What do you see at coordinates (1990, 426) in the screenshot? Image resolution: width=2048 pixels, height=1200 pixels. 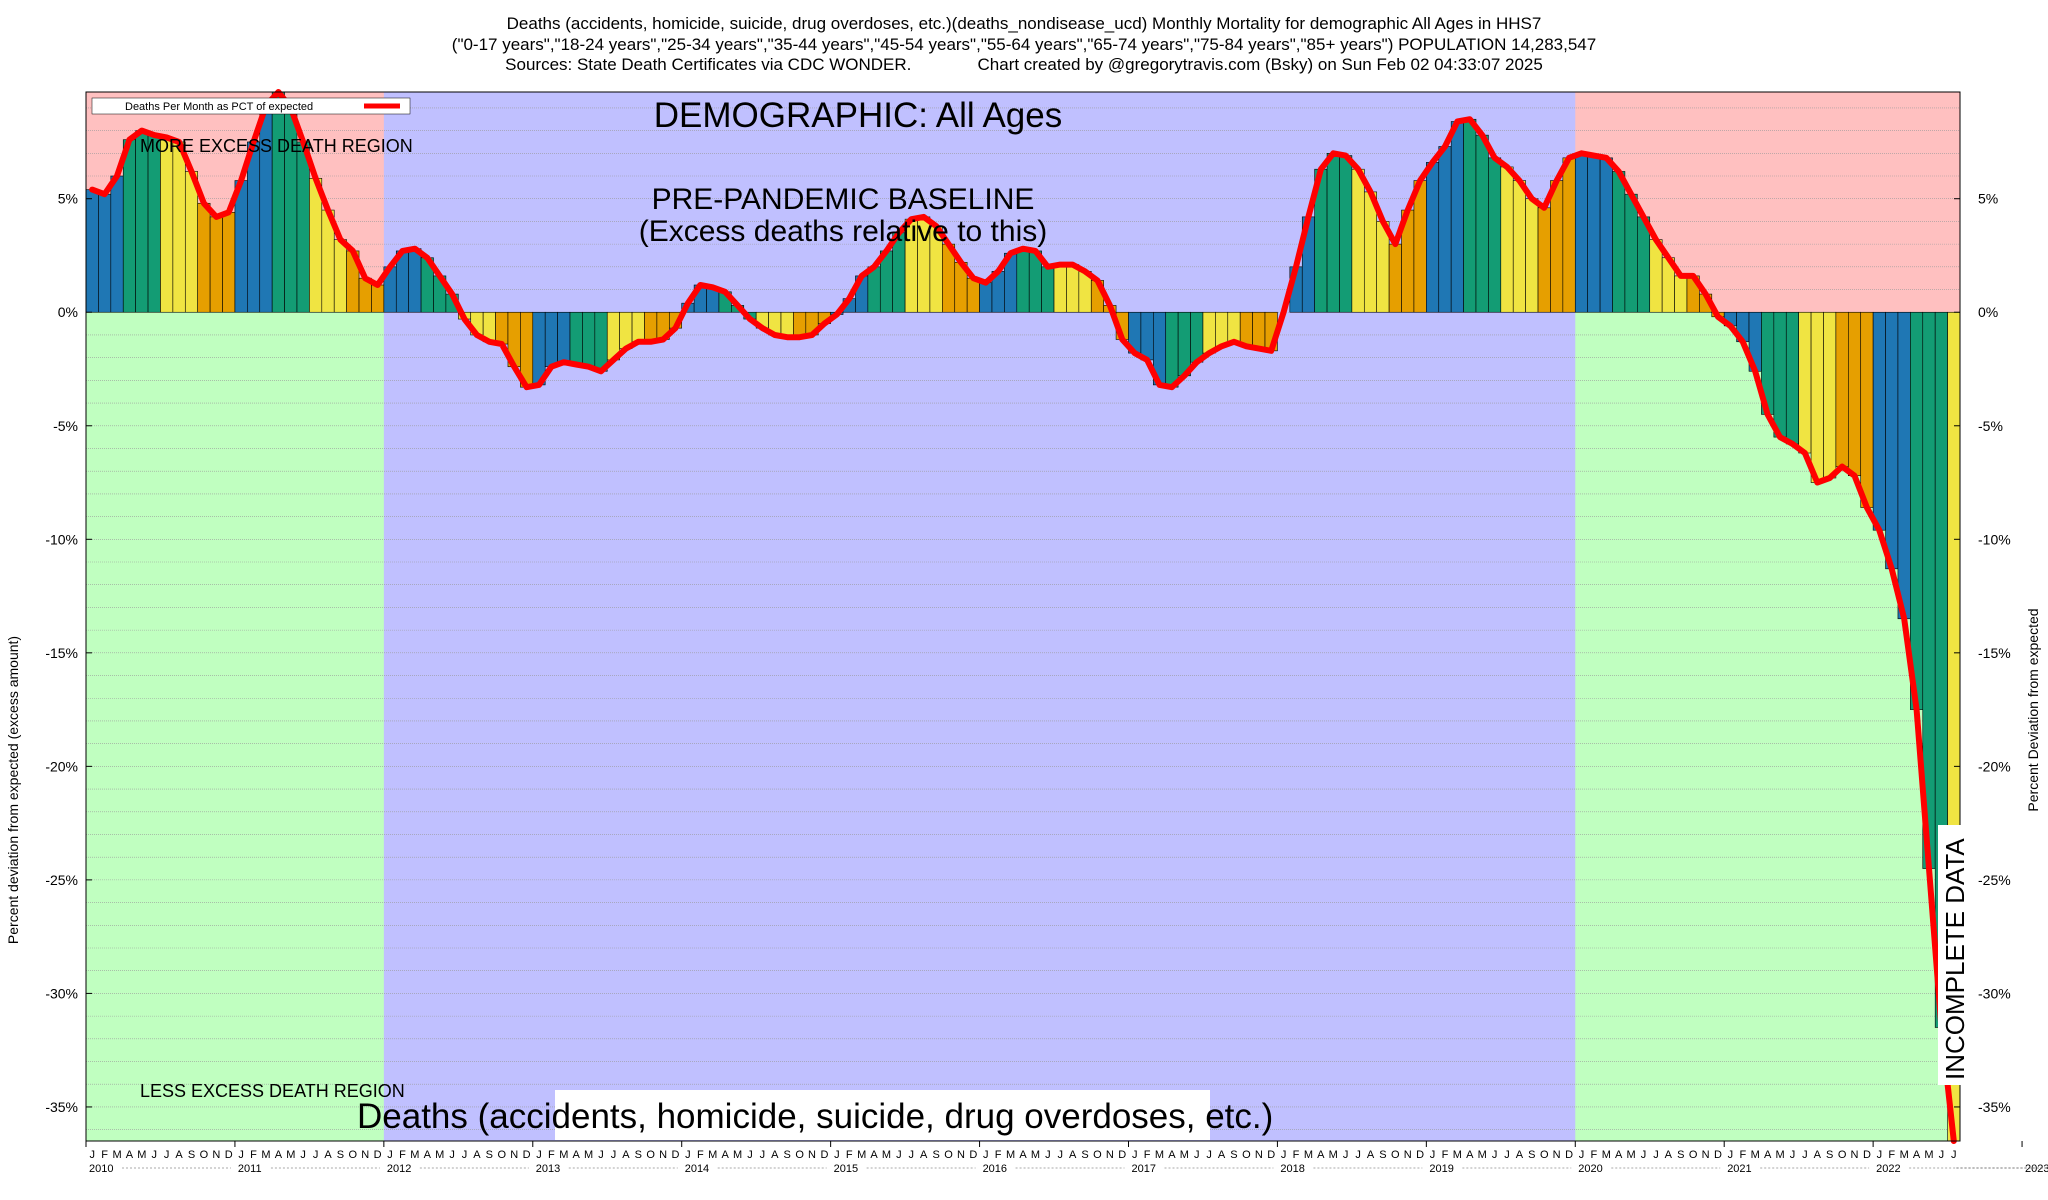 I see `y-tick-label-right: -5%` at bounding box center [1990, 426].